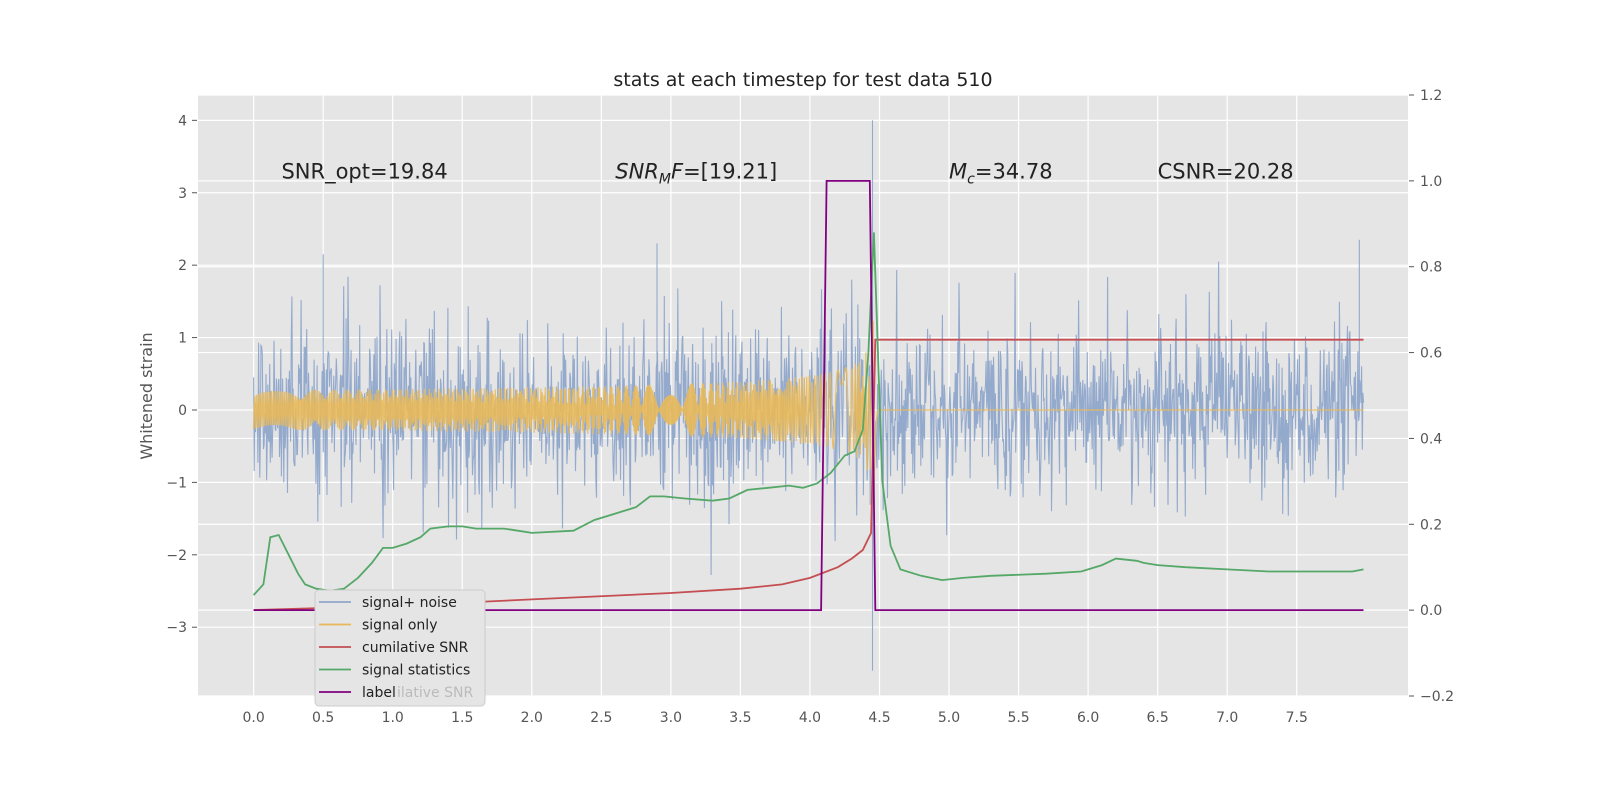 This screenshot has width=1600, height=800. I want to click on x-tick-label: 7.5, so click(1297, 718).